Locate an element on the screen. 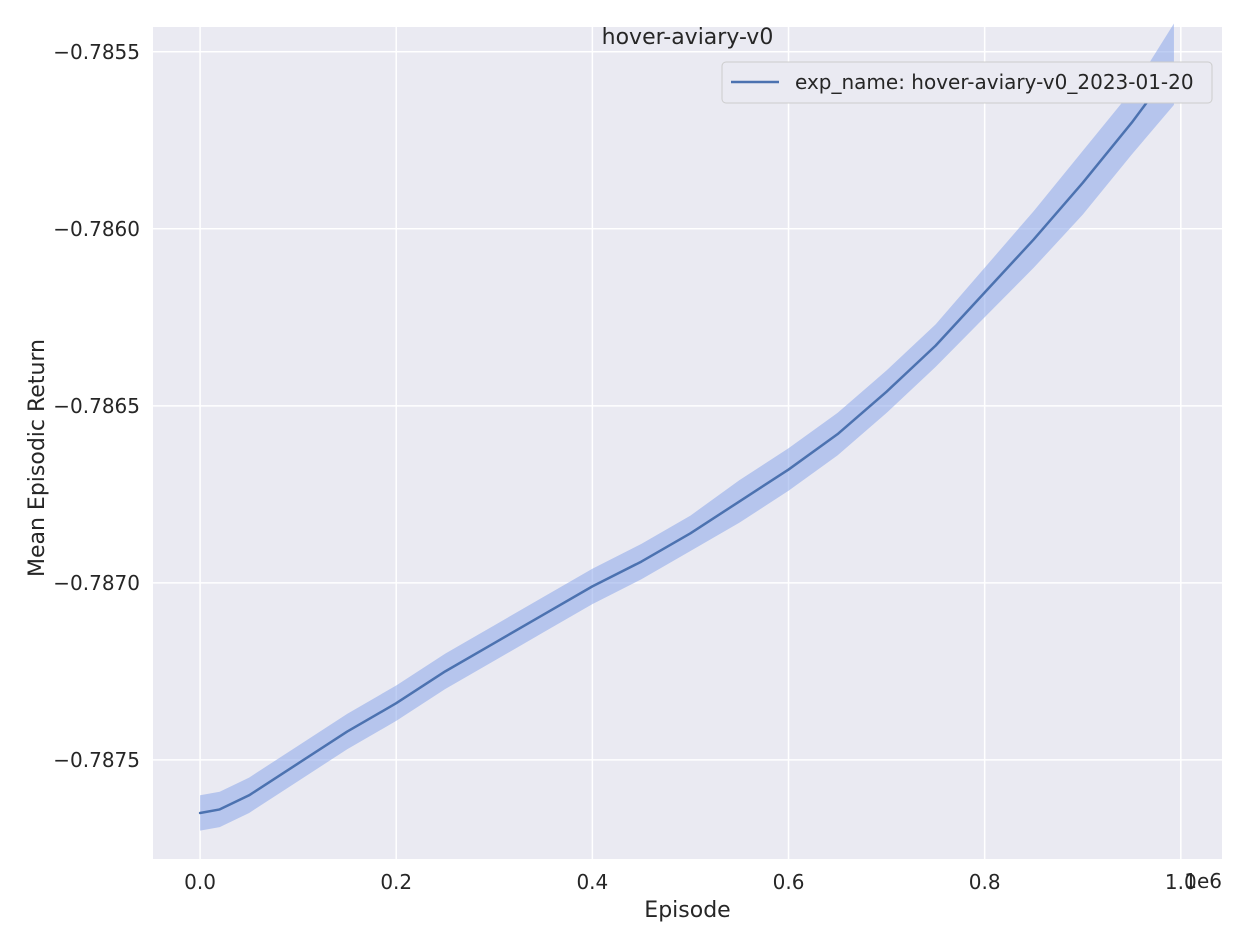 This screenshot has height=950, width=1250. legend-label: exp_name: hover-aviary-v0_2023-01-20 is located at coordinates (994, 82).